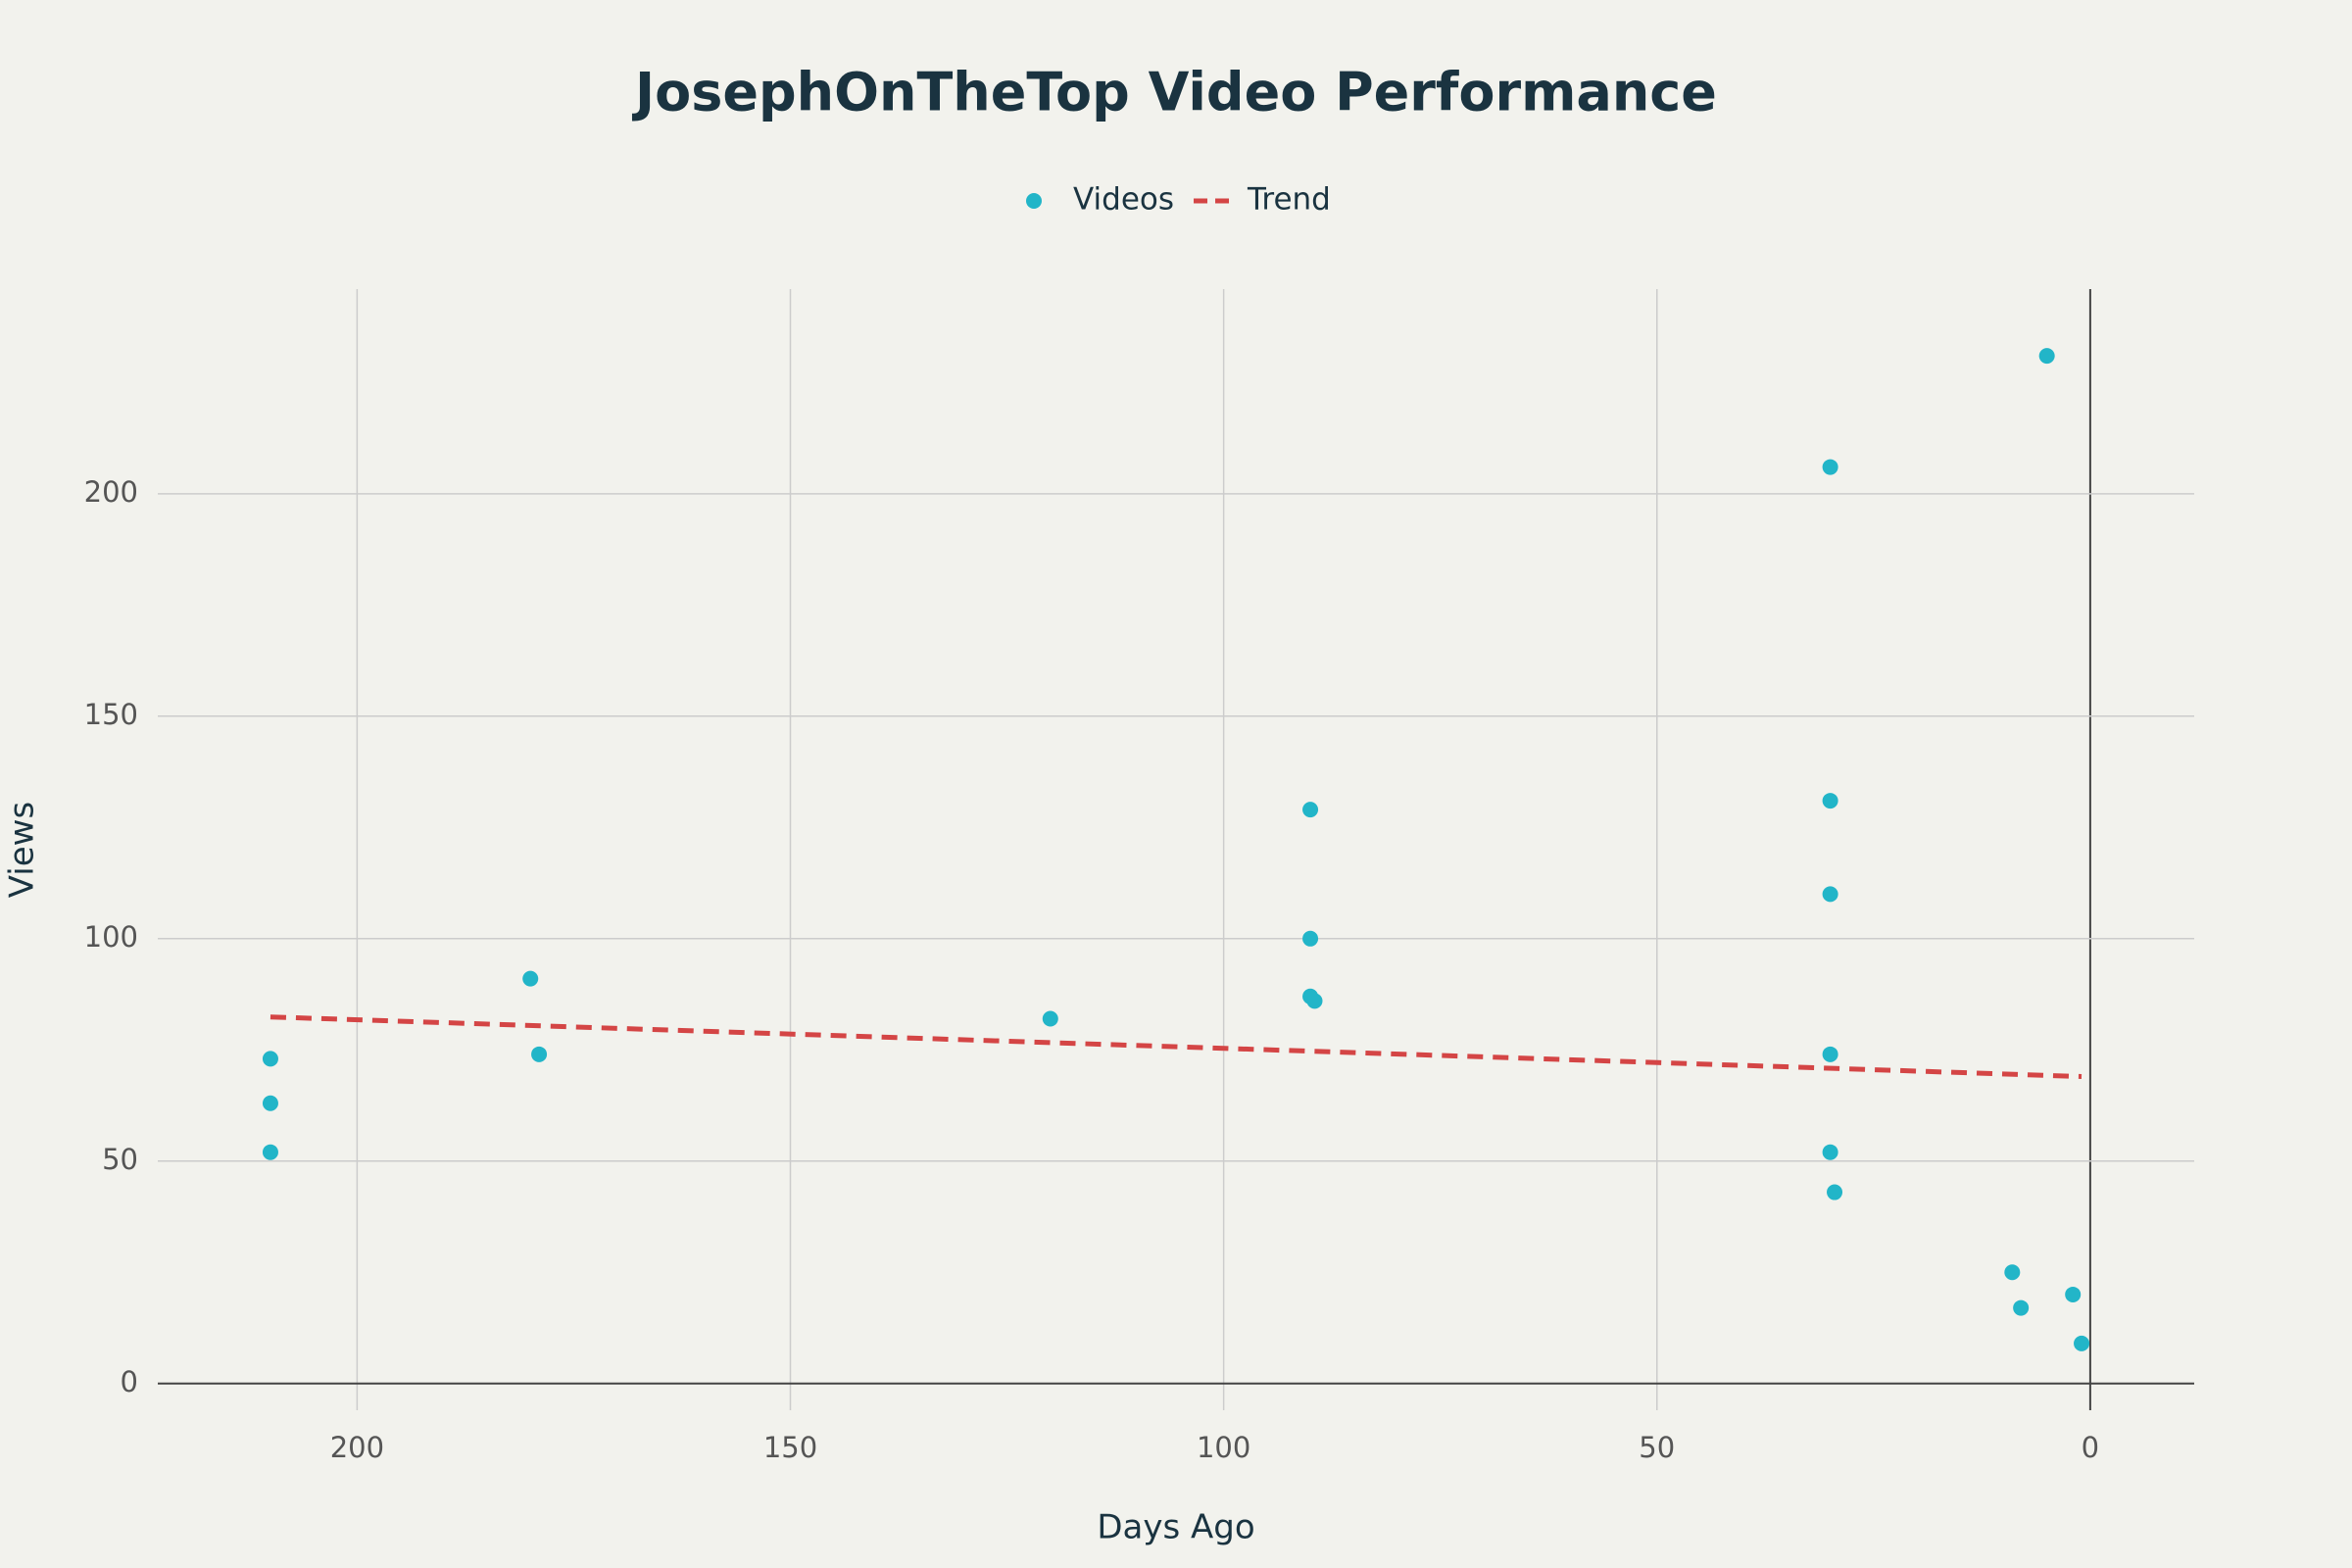  What do you see at coordinates (22, 850) in the screenshot?
I see `y-axis-title: Views` at bounding box center [22, 850].